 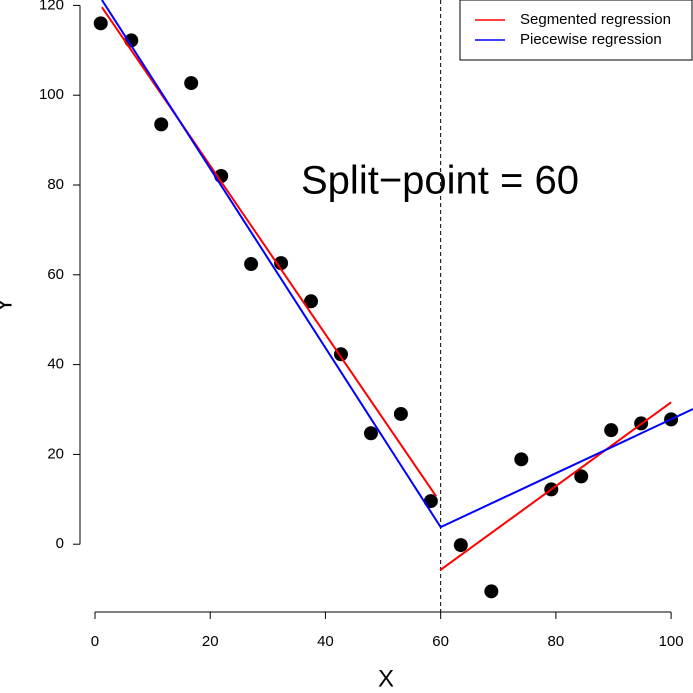 What do you see at coordinates (55, 184) in the screenshot?
I see `y-tick-label: 80` at bounding box center [55, 184].